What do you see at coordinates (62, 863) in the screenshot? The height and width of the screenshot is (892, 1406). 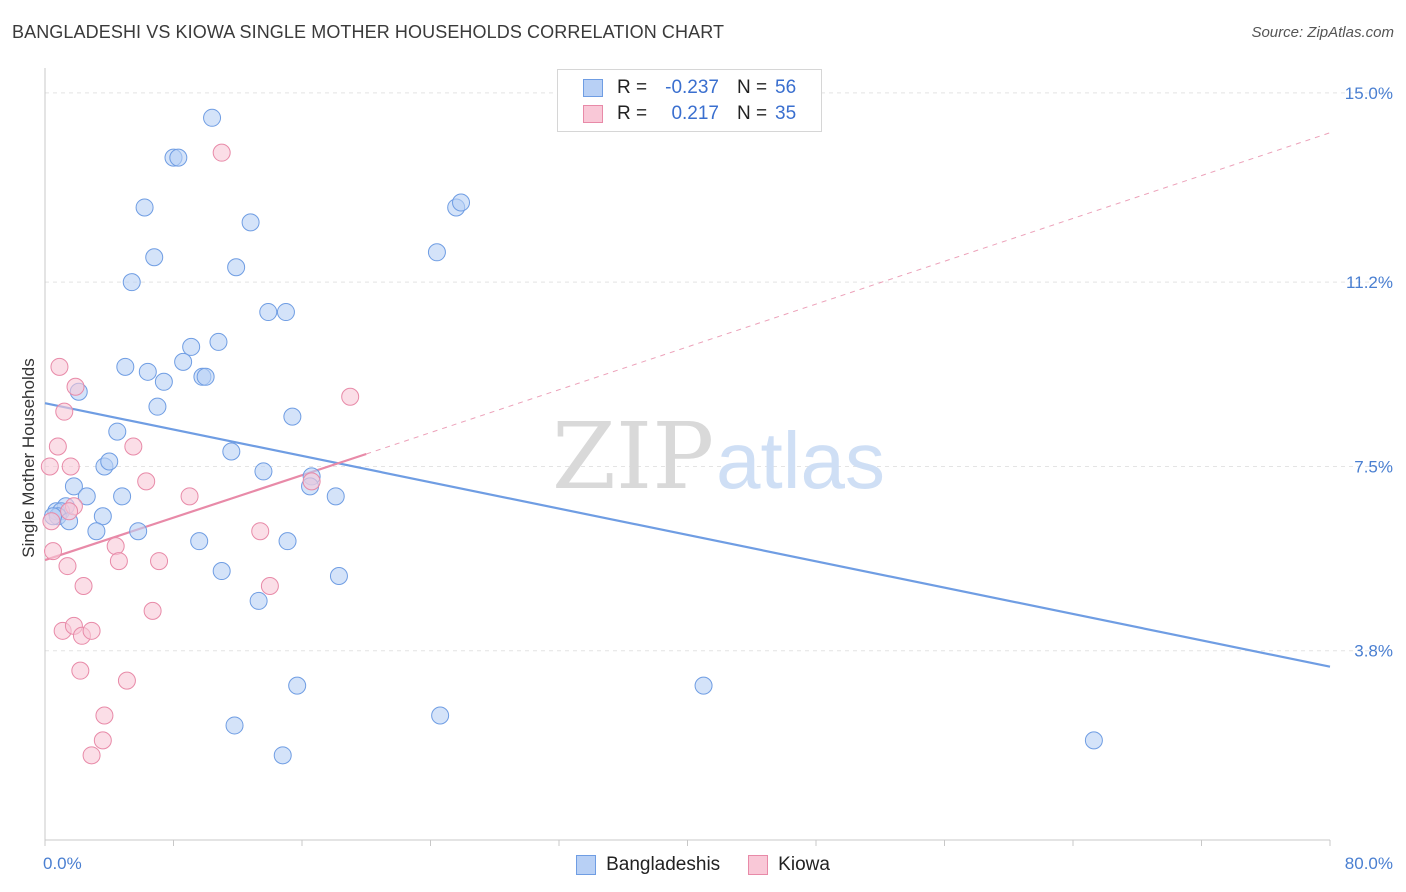 I see `x-tick-label: 0.0%` at bounding box center [62, 863].